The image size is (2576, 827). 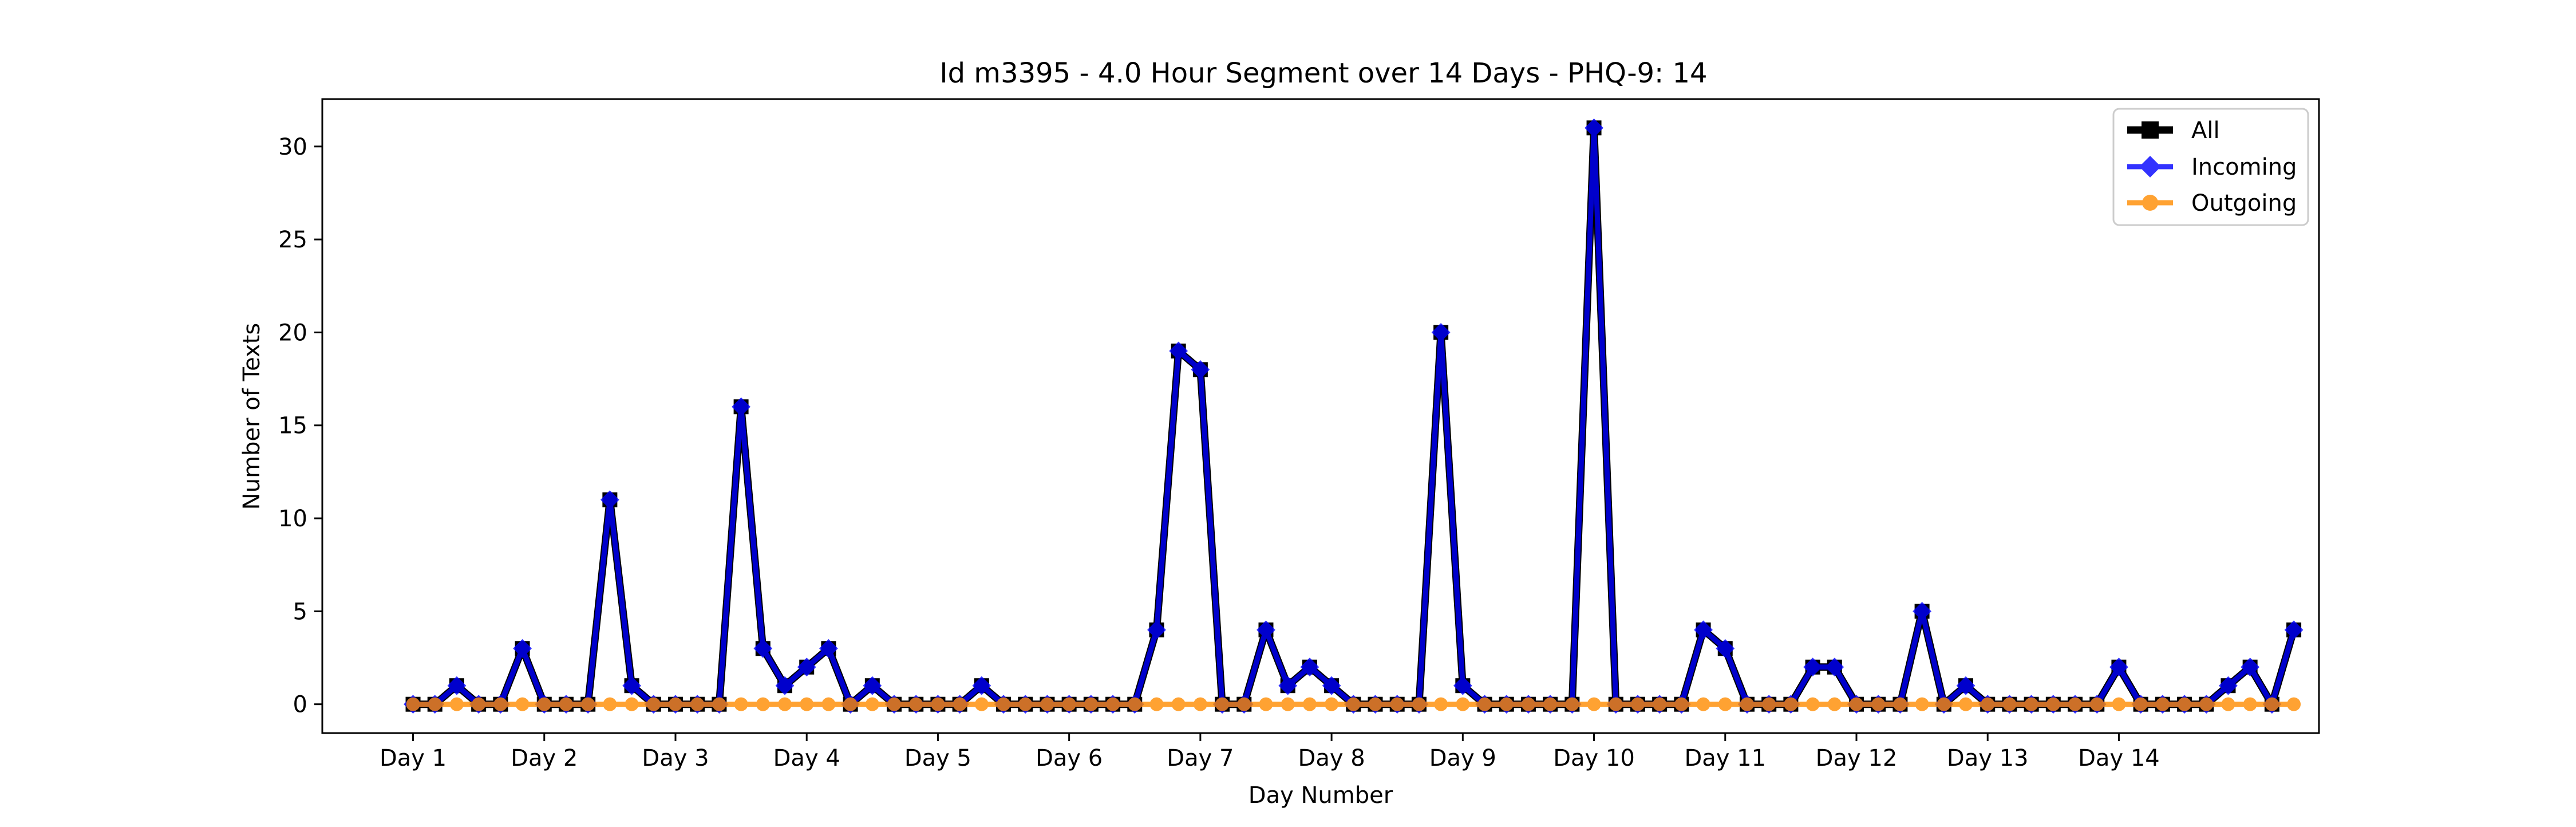 I want to click on y-tick-label: 30, so click(x=292, y=147).